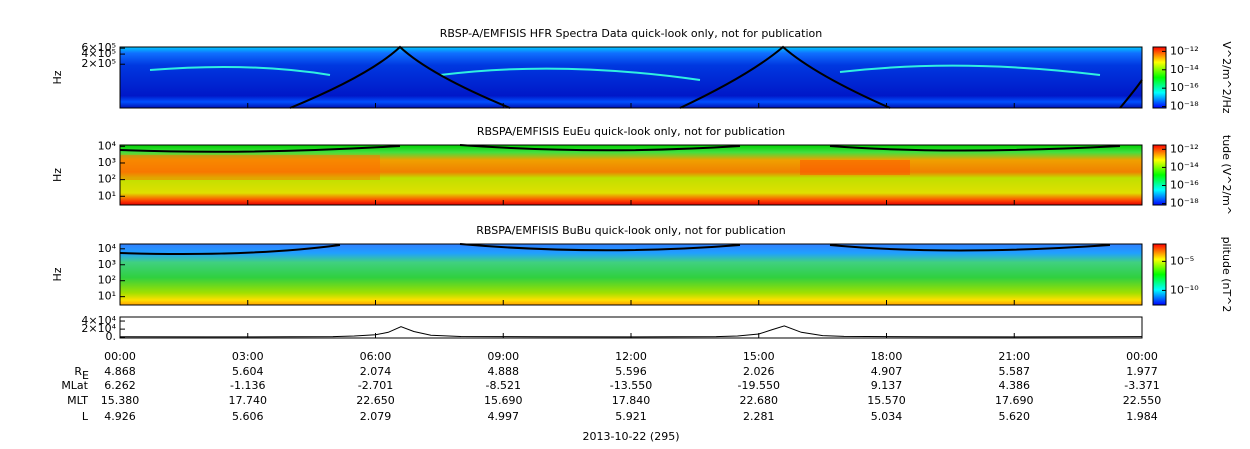 Image resolution: width=1250 pixels, height=449 pixels. Describe the element at coordinates (631, 416) in the screenshot. I see `ephemeris-value: 5.921` at that location.